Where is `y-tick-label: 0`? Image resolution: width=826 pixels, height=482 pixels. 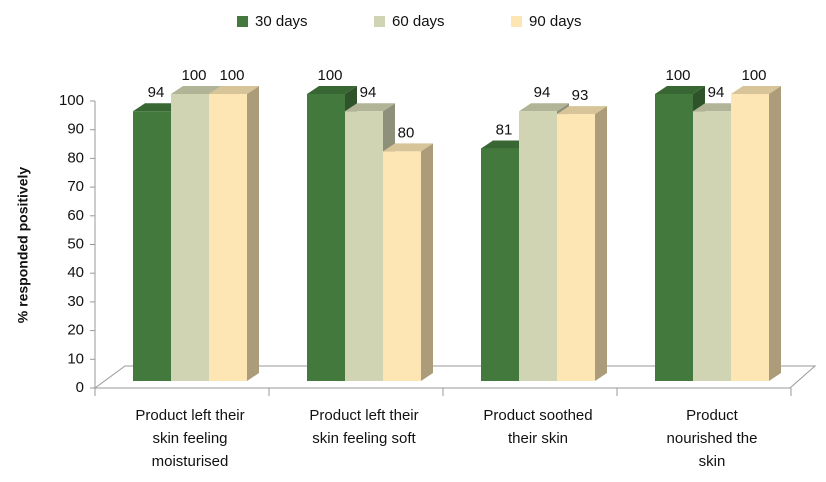
y-tick-label: 0 is located at coordinates (80, 387).